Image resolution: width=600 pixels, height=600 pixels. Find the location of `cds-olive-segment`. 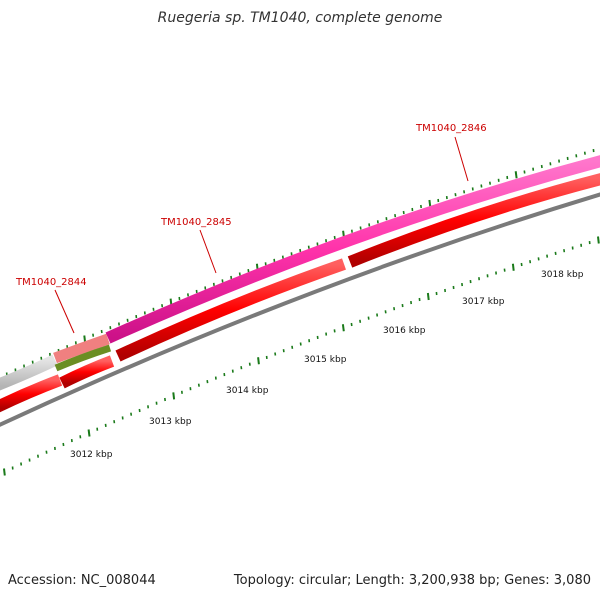

cds-olive-segment is located at coordinates (83, 358).